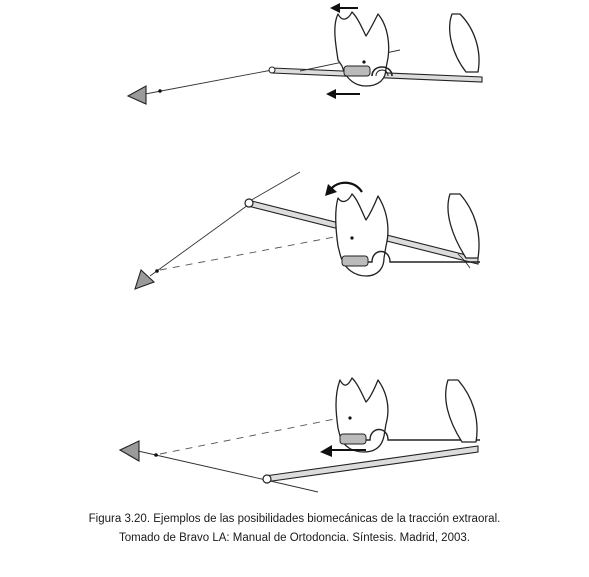 The width and height of the screenshot is (589, 577). I want to click on loop-inner, so click(382, 73).